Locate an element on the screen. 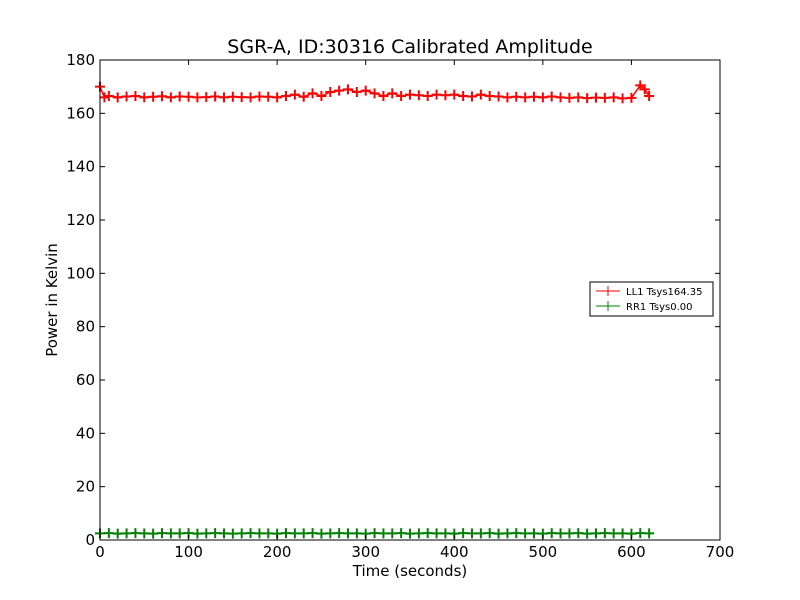 The height and width of the screenshot is (600, 800). x-tick-label: 0 is located at coordinates (100, 552).